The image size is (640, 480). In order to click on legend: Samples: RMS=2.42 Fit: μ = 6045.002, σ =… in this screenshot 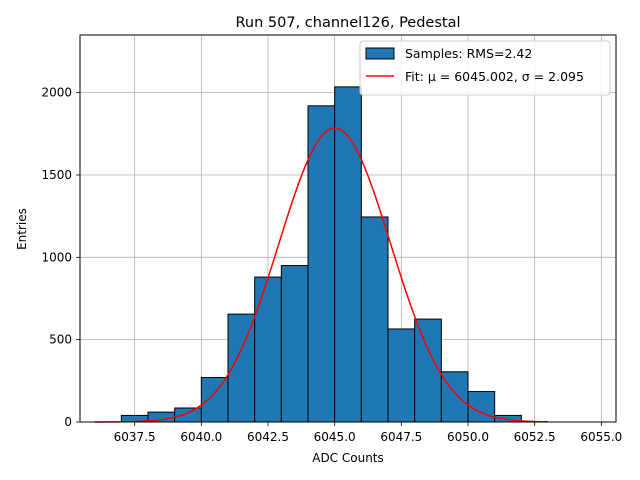, I will do `click(485, 68)`.